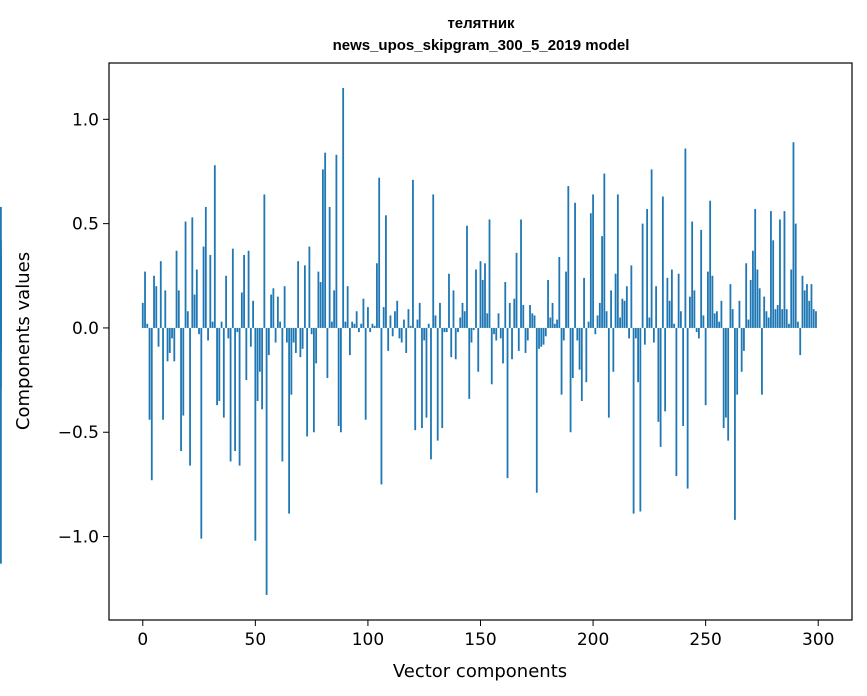 The image size is (867, 696). Describe the element at coordinates (142, 640) in the screenshot. I see `x-tick-label: 0` at that location.